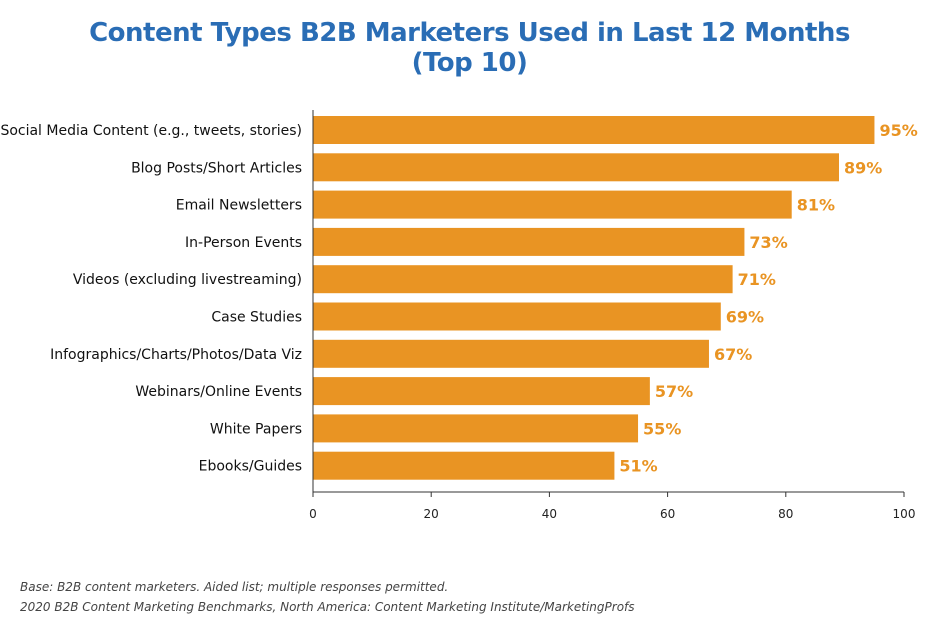  What do you see at coordinates (250, 467) in the screenshot?
I see `category-label: Ebooks/Guides` at bounding box center [250, 467].